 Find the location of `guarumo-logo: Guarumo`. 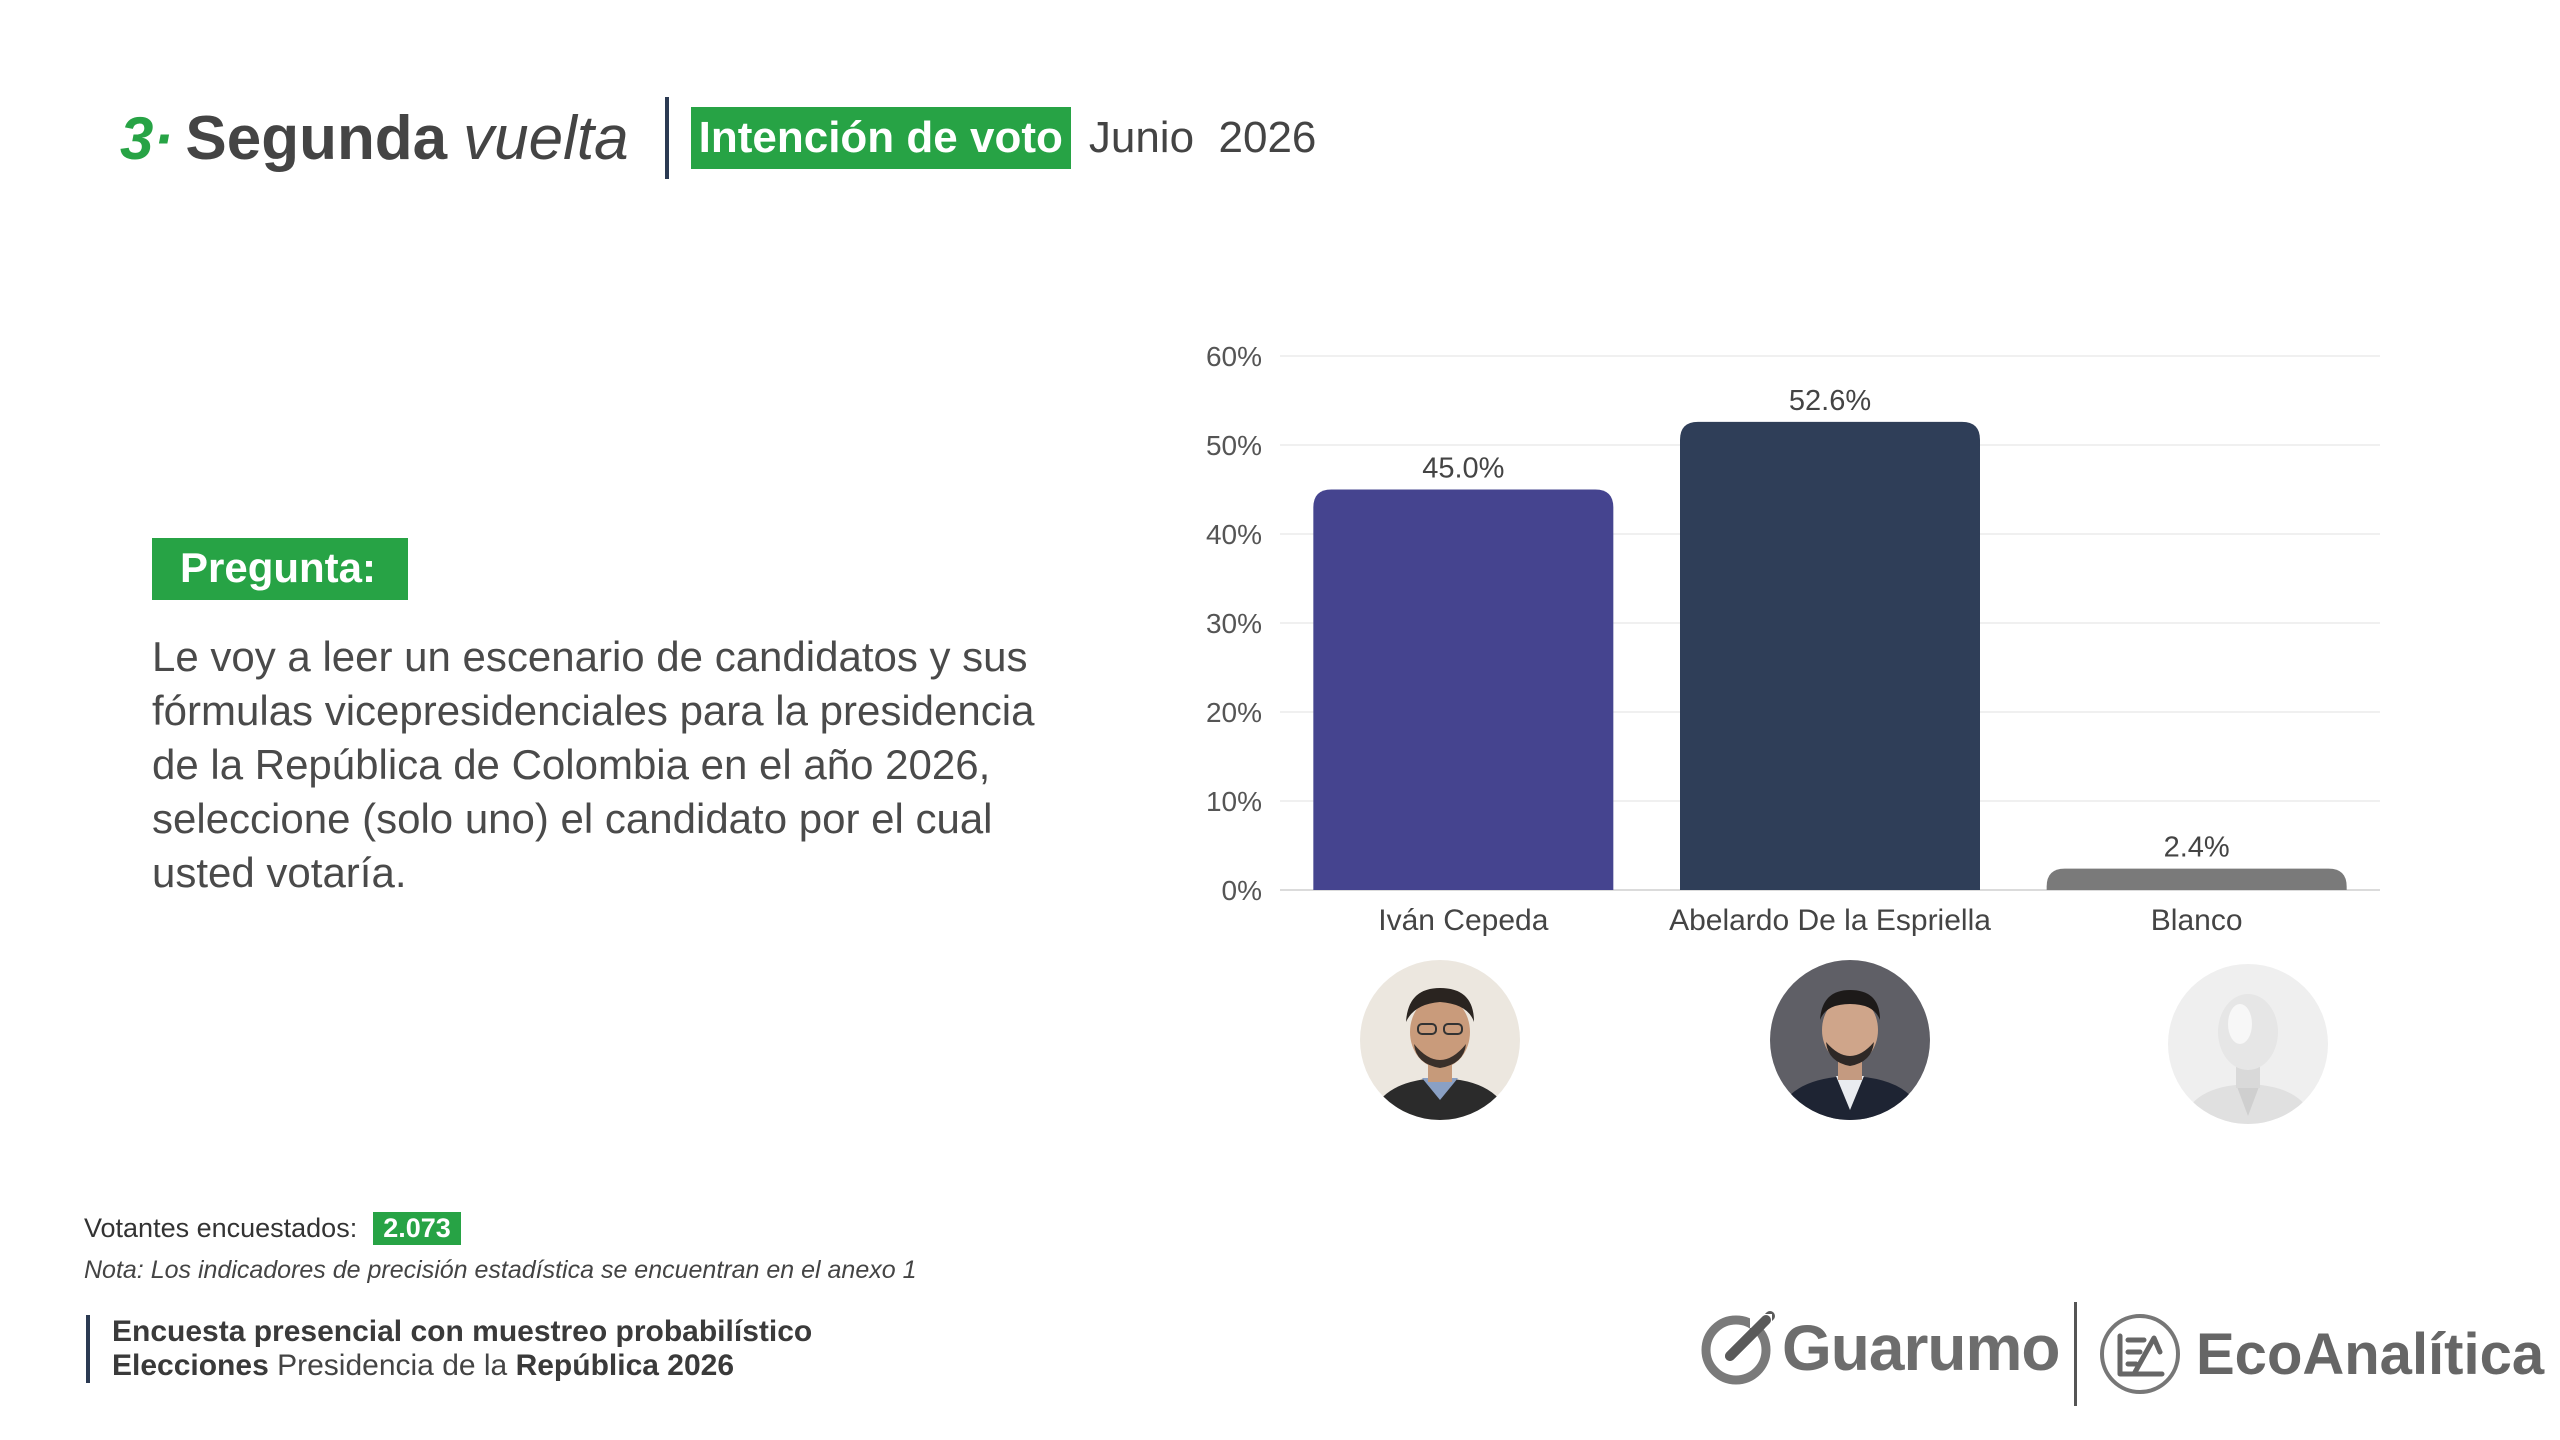

guarumo-logo: Guarumo is located at coordinates (1880, 1348).